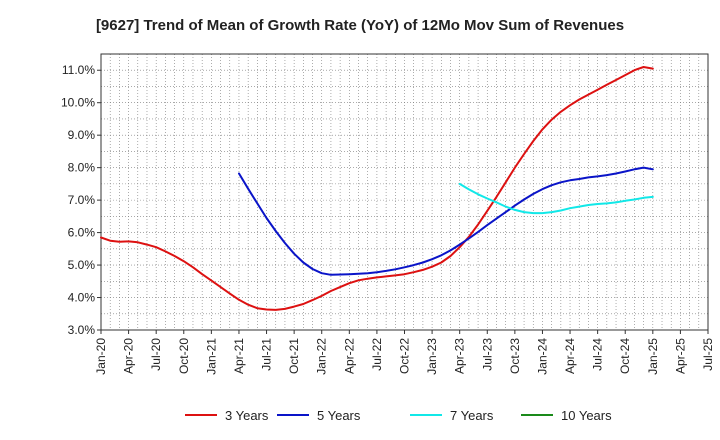  I want to click on x-tick-label: Jul-24, so click(598, 354).